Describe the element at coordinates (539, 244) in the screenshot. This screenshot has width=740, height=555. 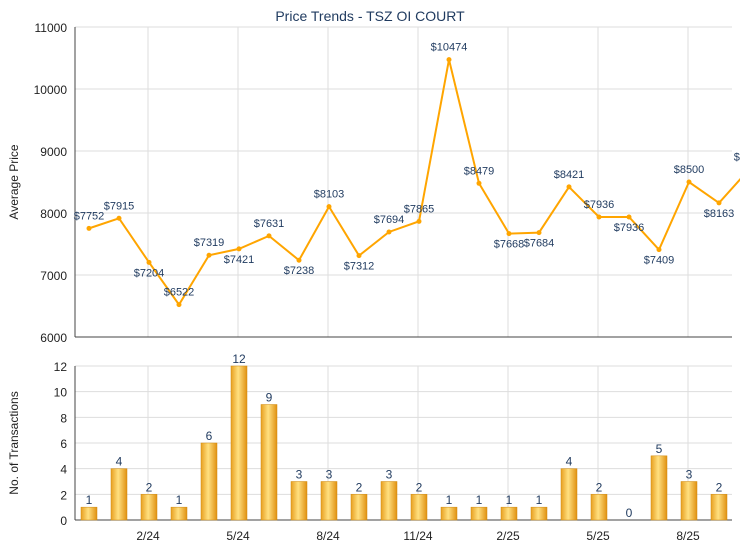
I see `price-data-label: $7684` at that location.